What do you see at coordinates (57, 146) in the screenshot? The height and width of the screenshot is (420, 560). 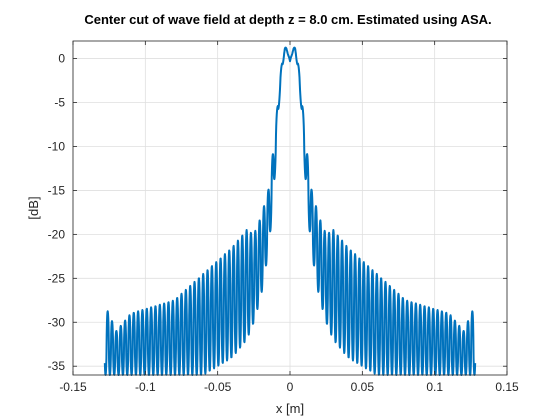 I see `y-tick-label: -10` at bounding box center [57, 146].